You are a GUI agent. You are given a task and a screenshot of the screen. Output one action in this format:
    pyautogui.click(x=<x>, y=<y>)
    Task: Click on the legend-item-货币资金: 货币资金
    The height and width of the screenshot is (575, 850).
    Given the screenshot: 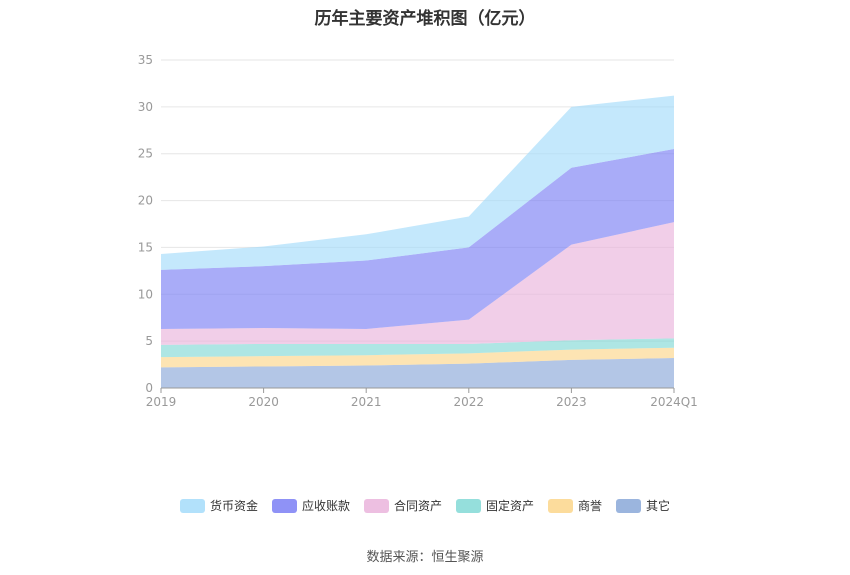 What is the action you would take?
    pyautogui.click(x=218, y=505)
    